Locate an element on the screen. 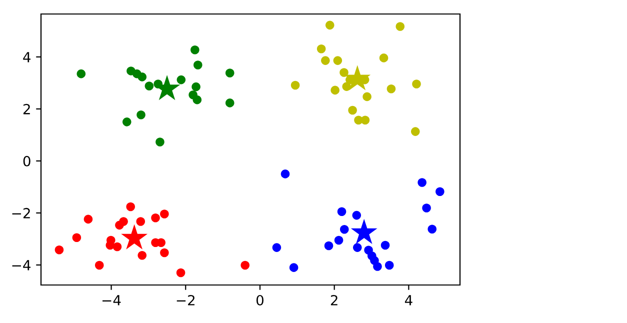 The image size is (627, 323). x-tick-label: −4 is located at coordinates (111, 300).